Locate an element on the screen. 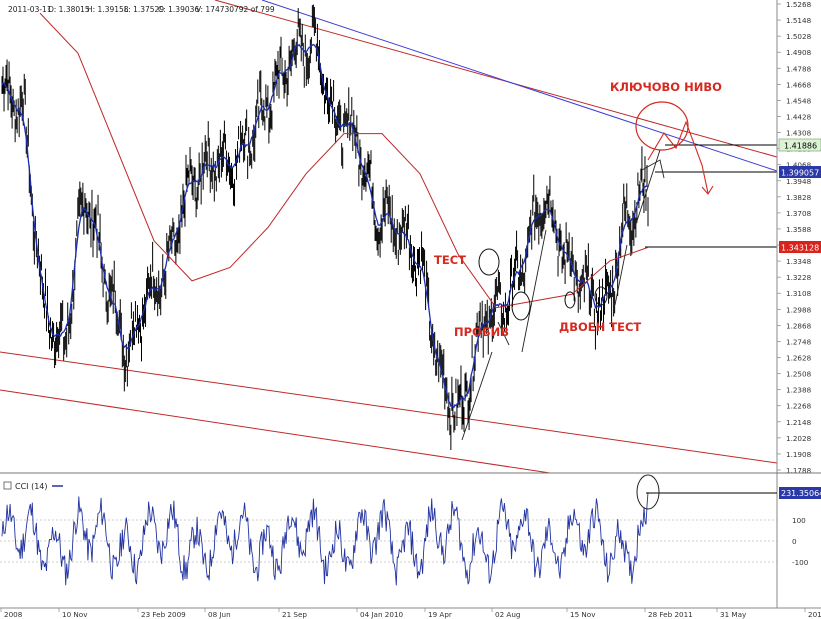 The width and height of the screenshot is (821, 619). time-tick-label: 08 Jun is located at coordinates (219, 614).